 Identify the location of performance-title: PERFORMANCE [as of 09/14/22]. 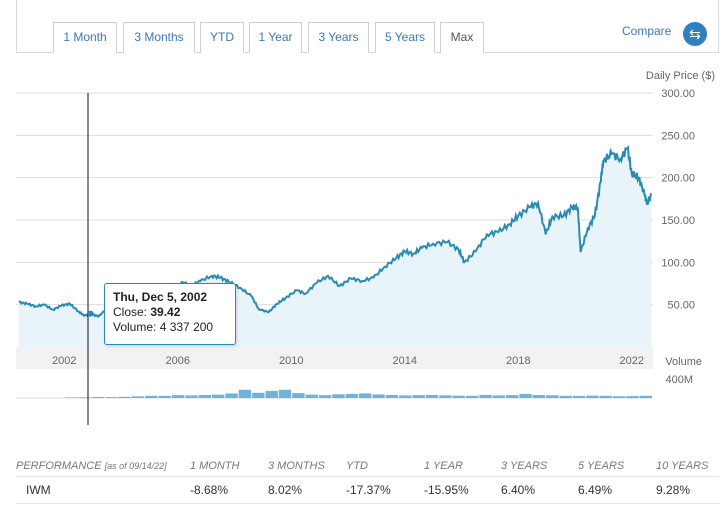
(91, 466).